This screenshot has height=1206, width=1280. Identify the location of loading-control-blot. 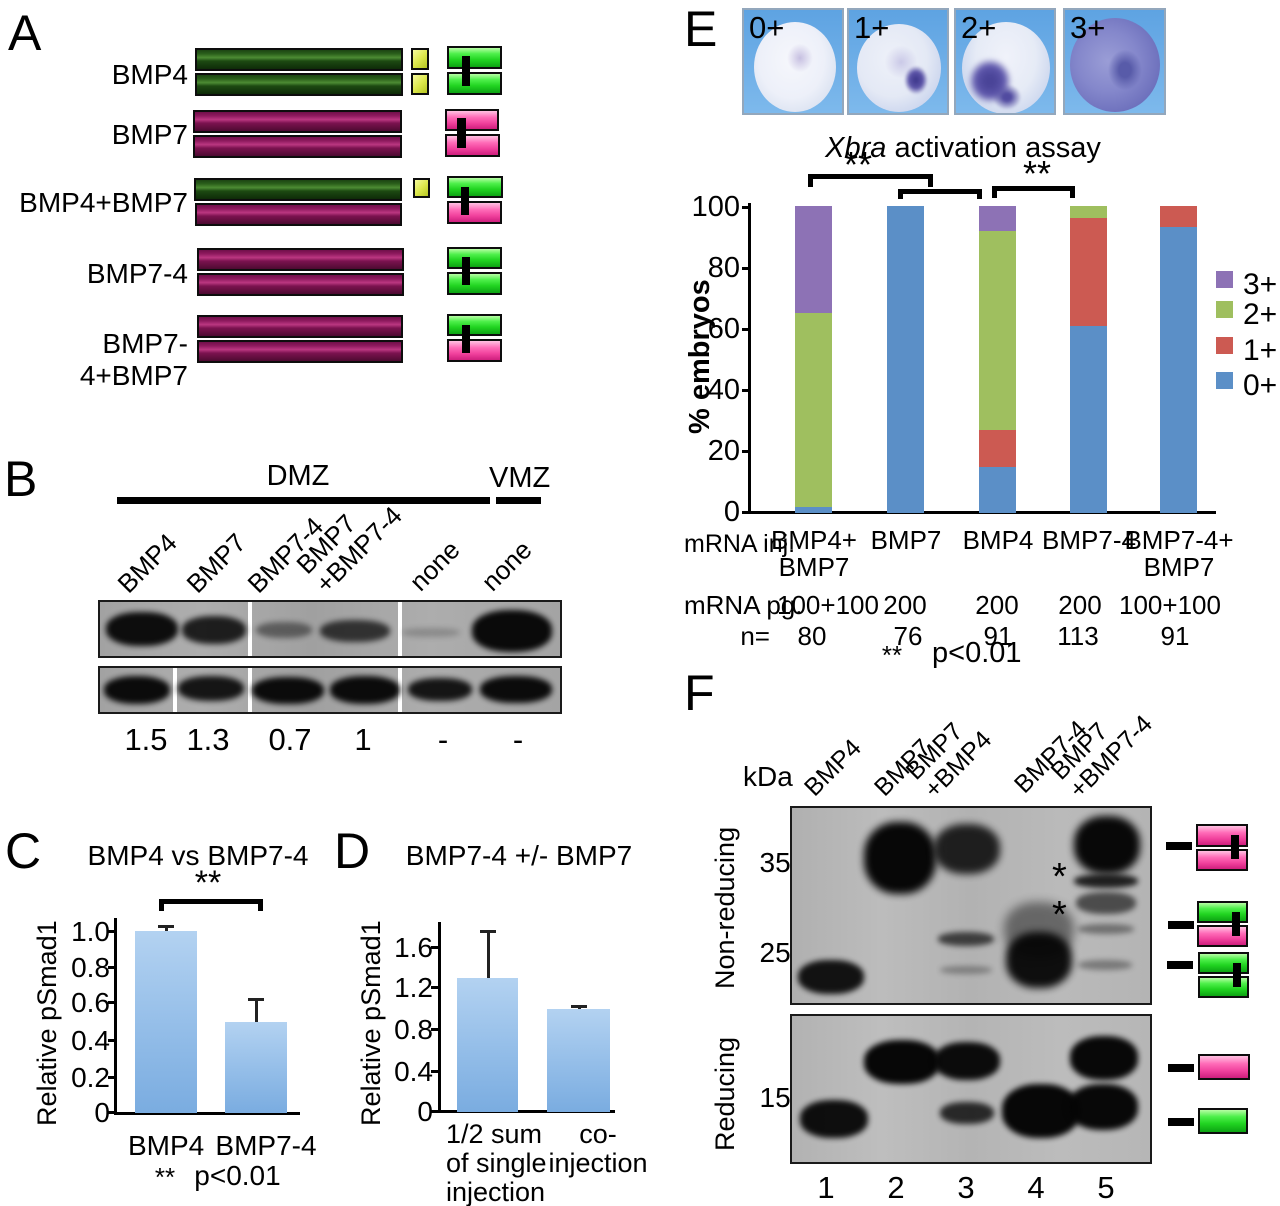
(330, 690).